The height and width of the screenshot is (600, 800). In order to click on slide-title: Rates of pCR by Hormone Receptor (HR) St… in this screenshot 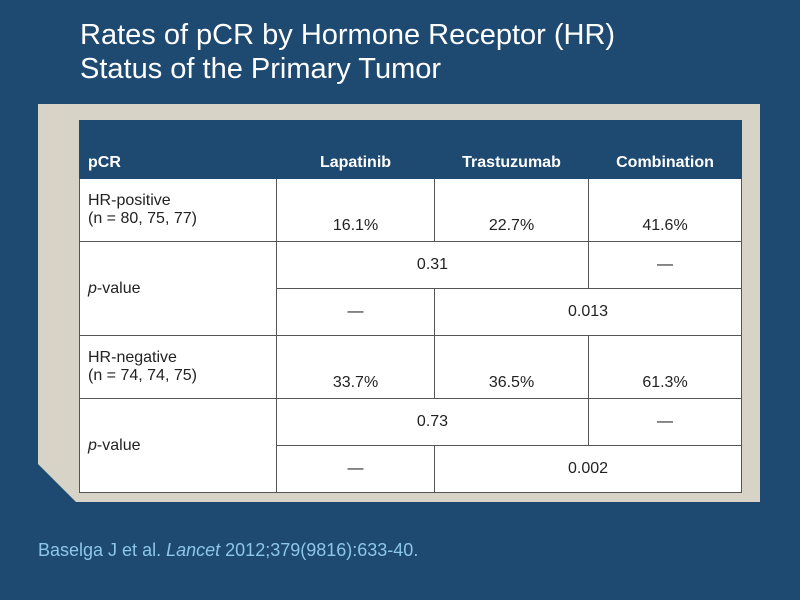, I will do `click(430, 52)`.